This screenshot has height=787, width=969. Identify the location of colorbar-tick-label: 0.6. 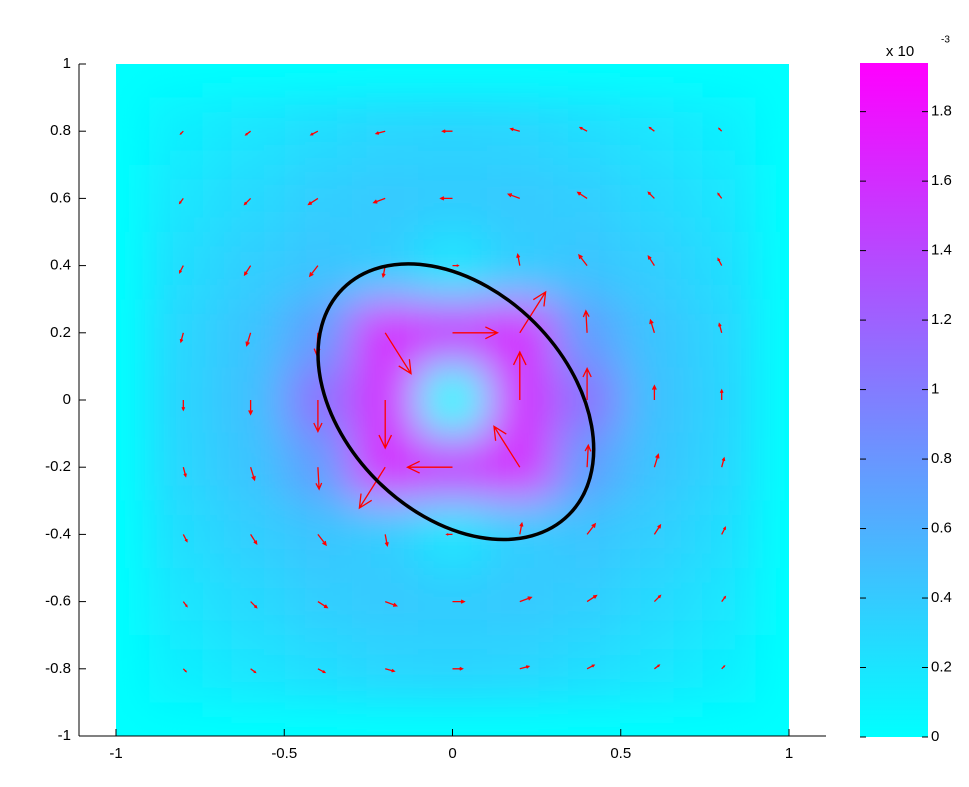
(941, 528).